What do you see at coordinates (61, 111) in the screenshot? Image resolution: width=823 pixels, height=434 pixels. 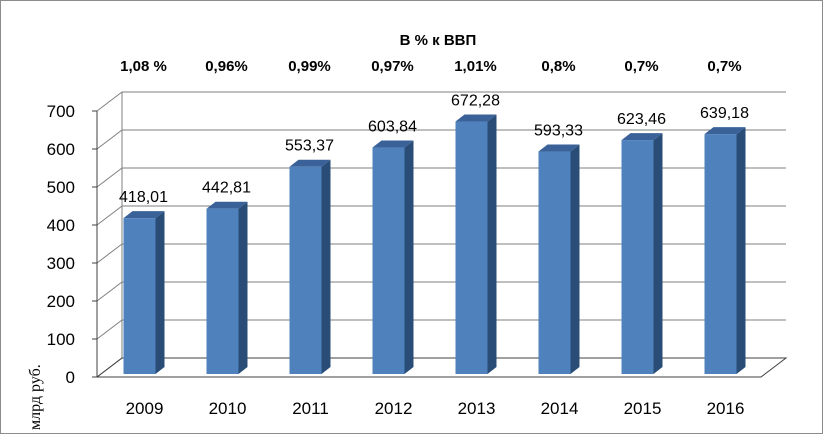 I see `y-tick-label: 700` at bounding box center [61, 111].